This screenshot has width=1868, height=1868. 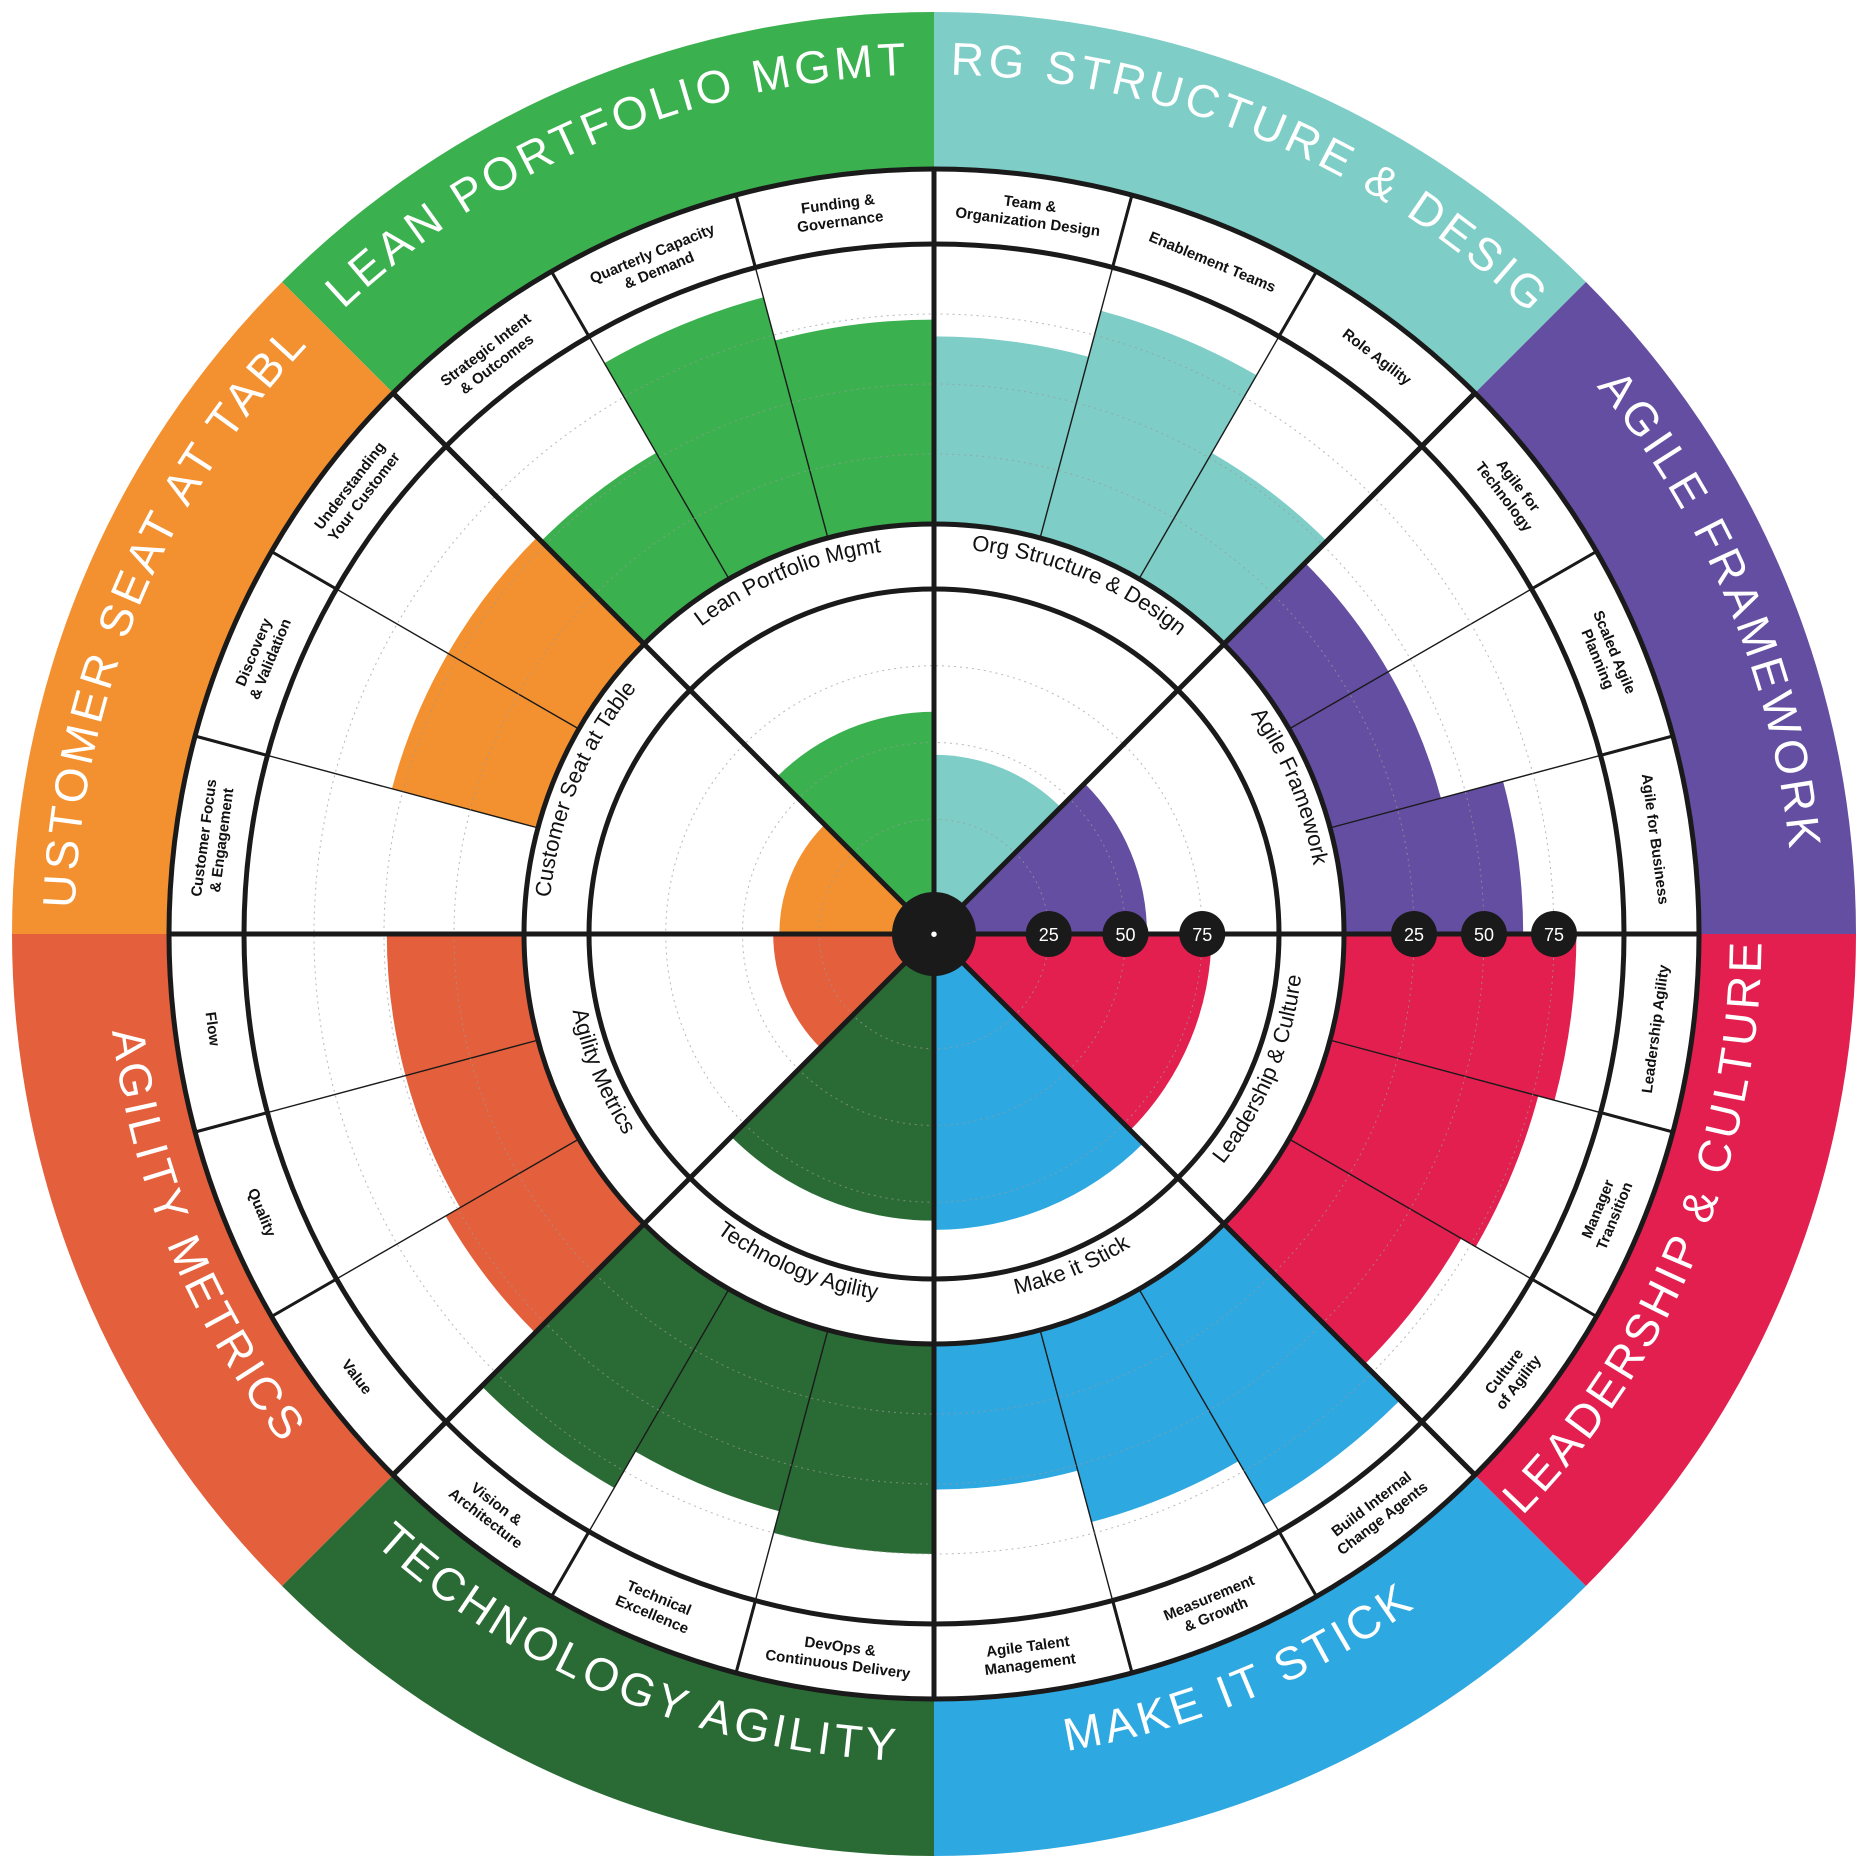 I want to click on center-hub, so click(x=934, y=934).